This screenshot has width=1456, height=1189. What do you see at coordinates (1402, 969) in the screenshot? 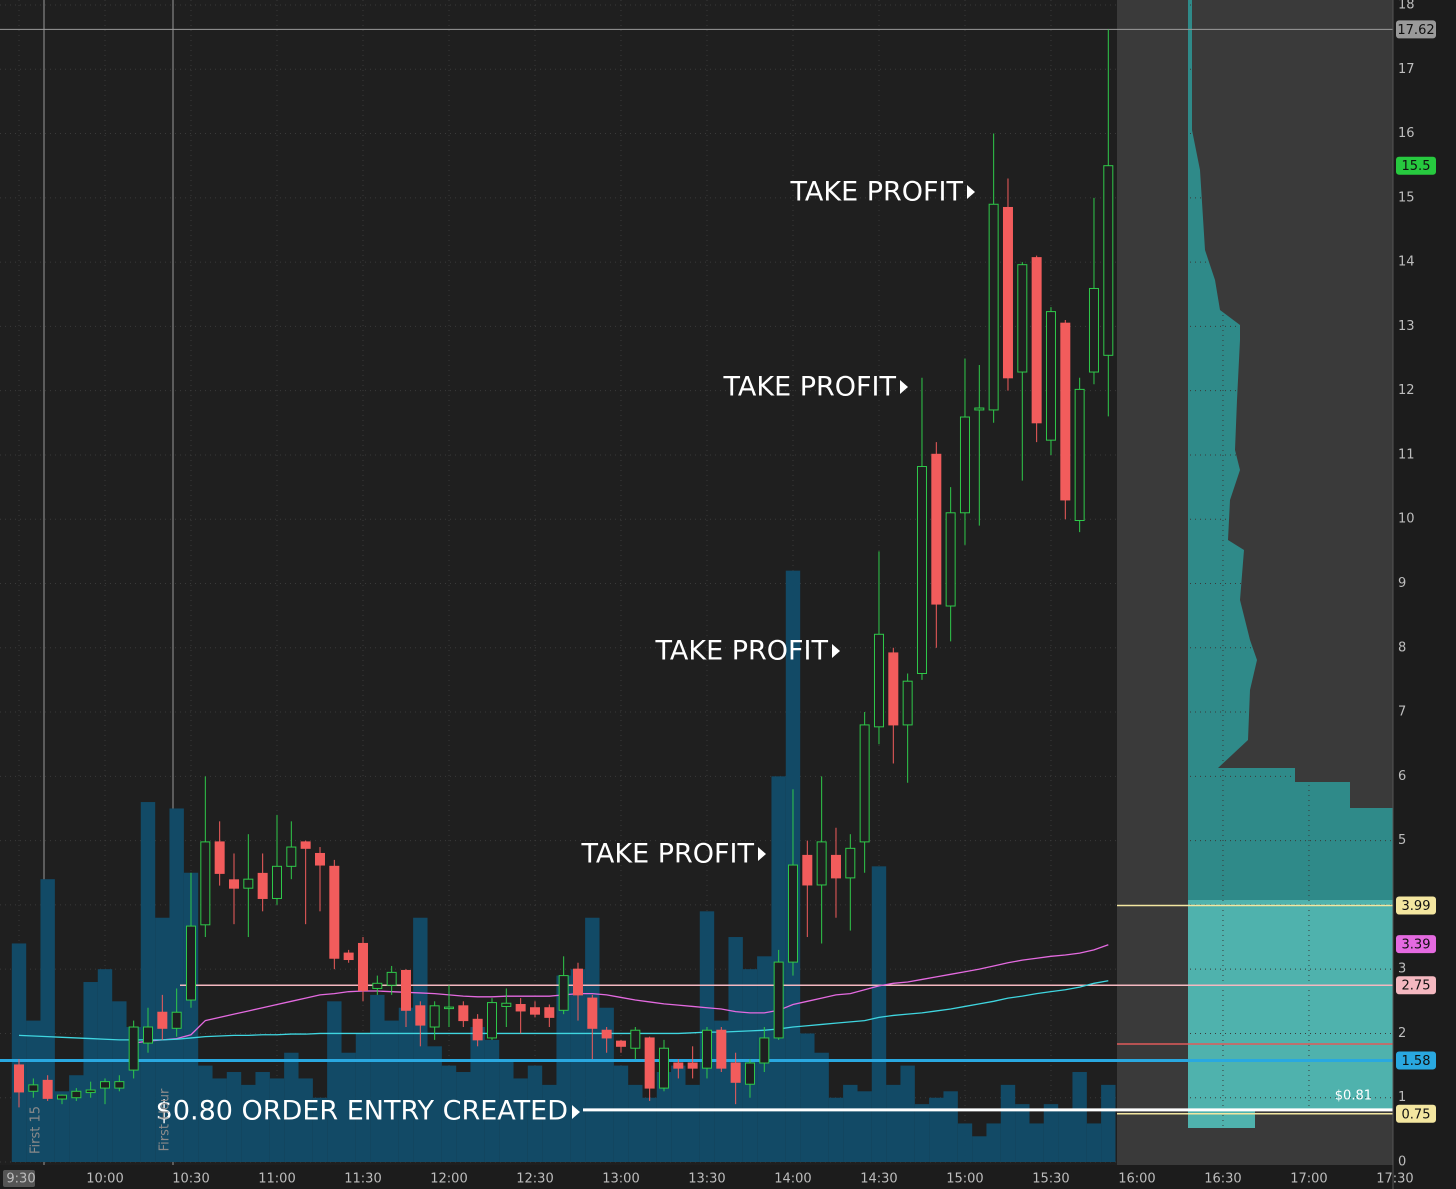
I see `y-tick-label: 3` at bounding box center [1402, 969].